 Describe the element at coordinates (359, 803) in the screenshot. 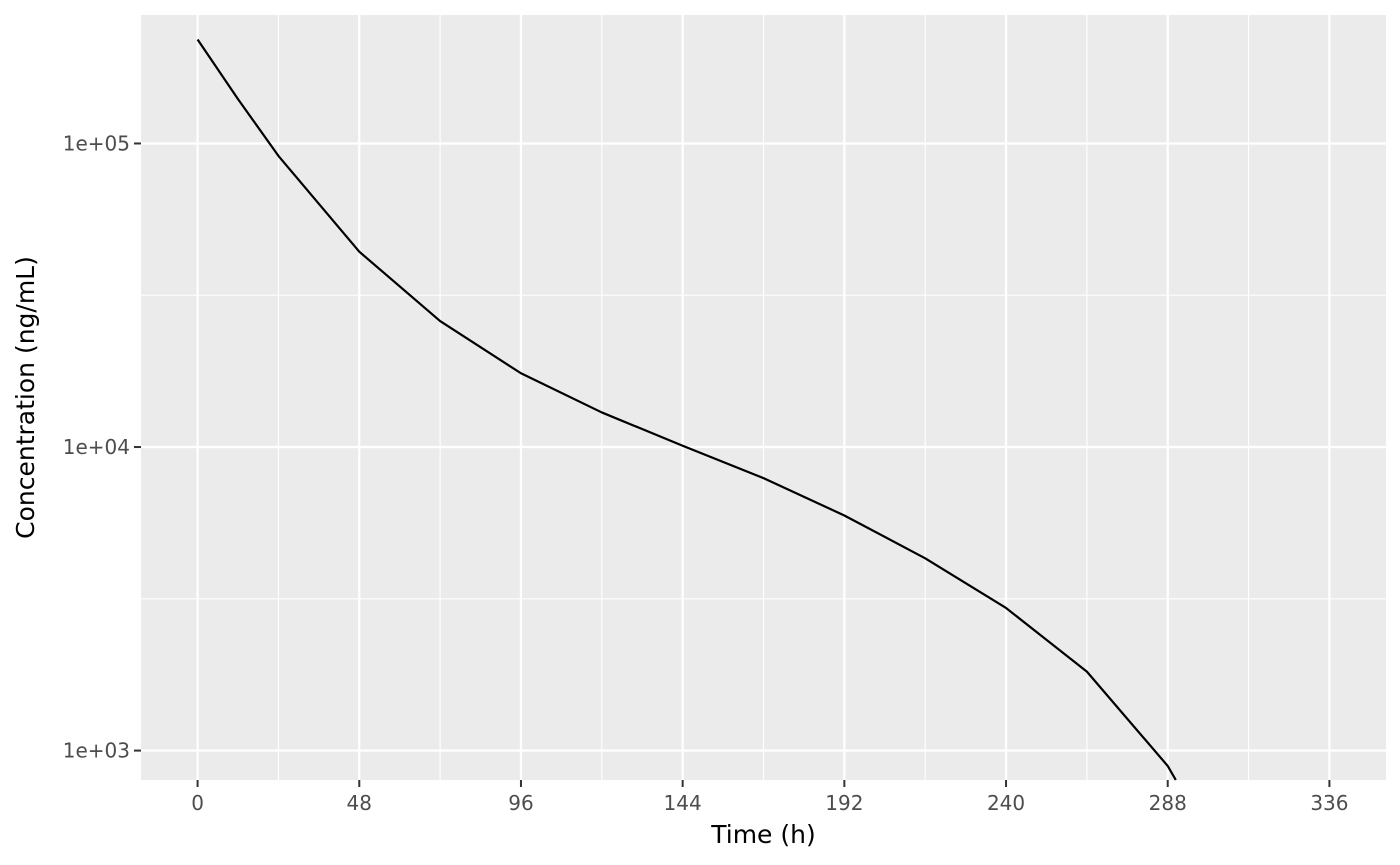

I see `x-tick-label: 48` at that location.